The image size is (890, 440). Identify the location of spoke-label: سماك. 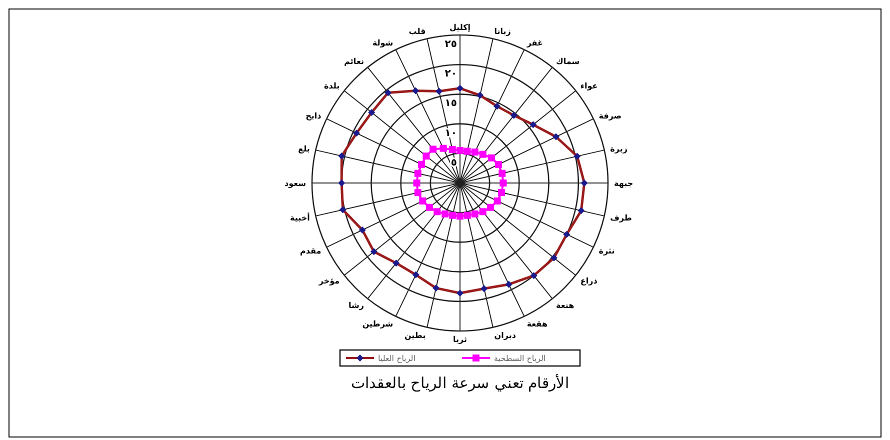
(568, 61).